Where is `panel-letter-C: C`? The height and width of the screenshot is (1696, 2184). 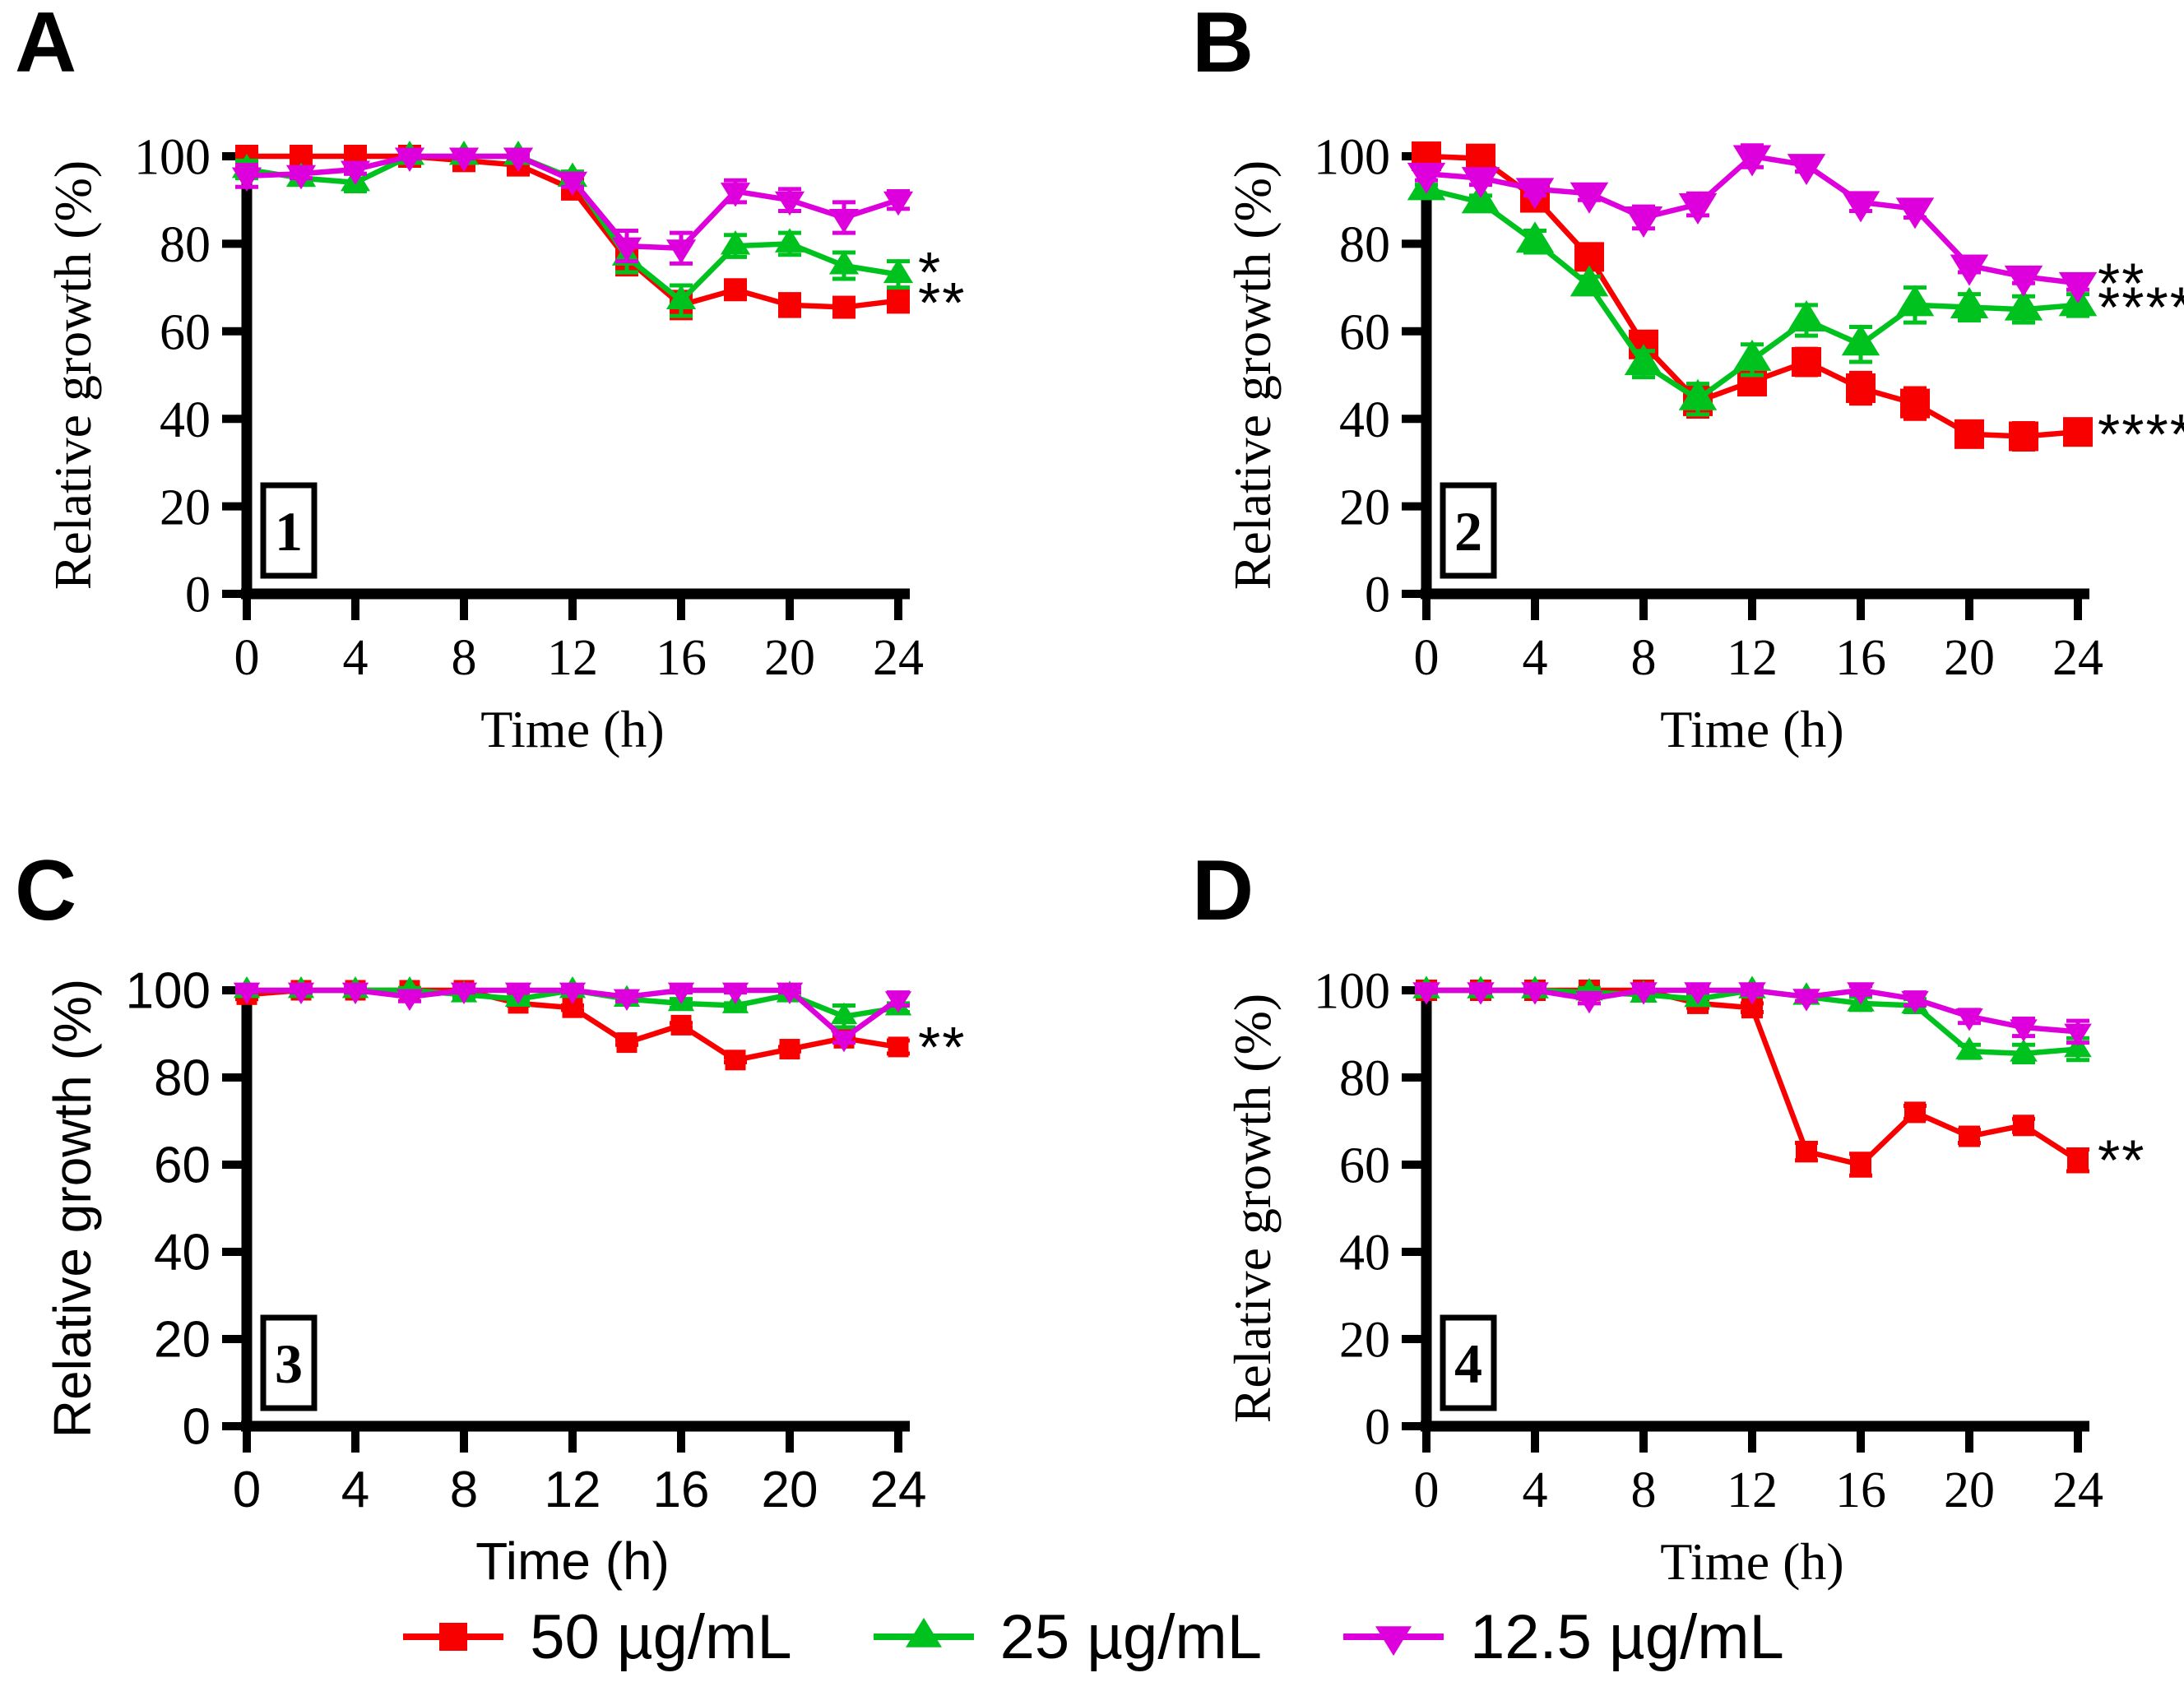
panel-letter-C: C is located at coordinates (46, 891).